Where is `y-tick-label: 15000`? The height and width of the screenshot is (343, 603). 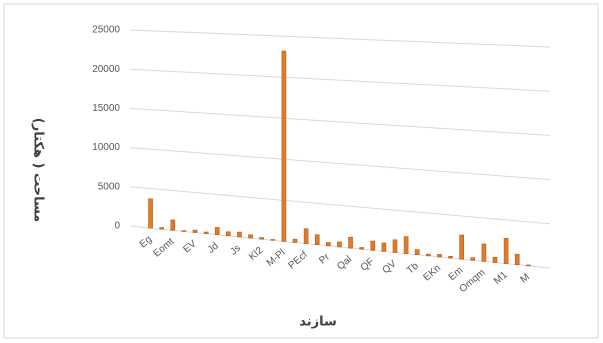 y-tick-label: 15000 is located at coordinates (106, 108).